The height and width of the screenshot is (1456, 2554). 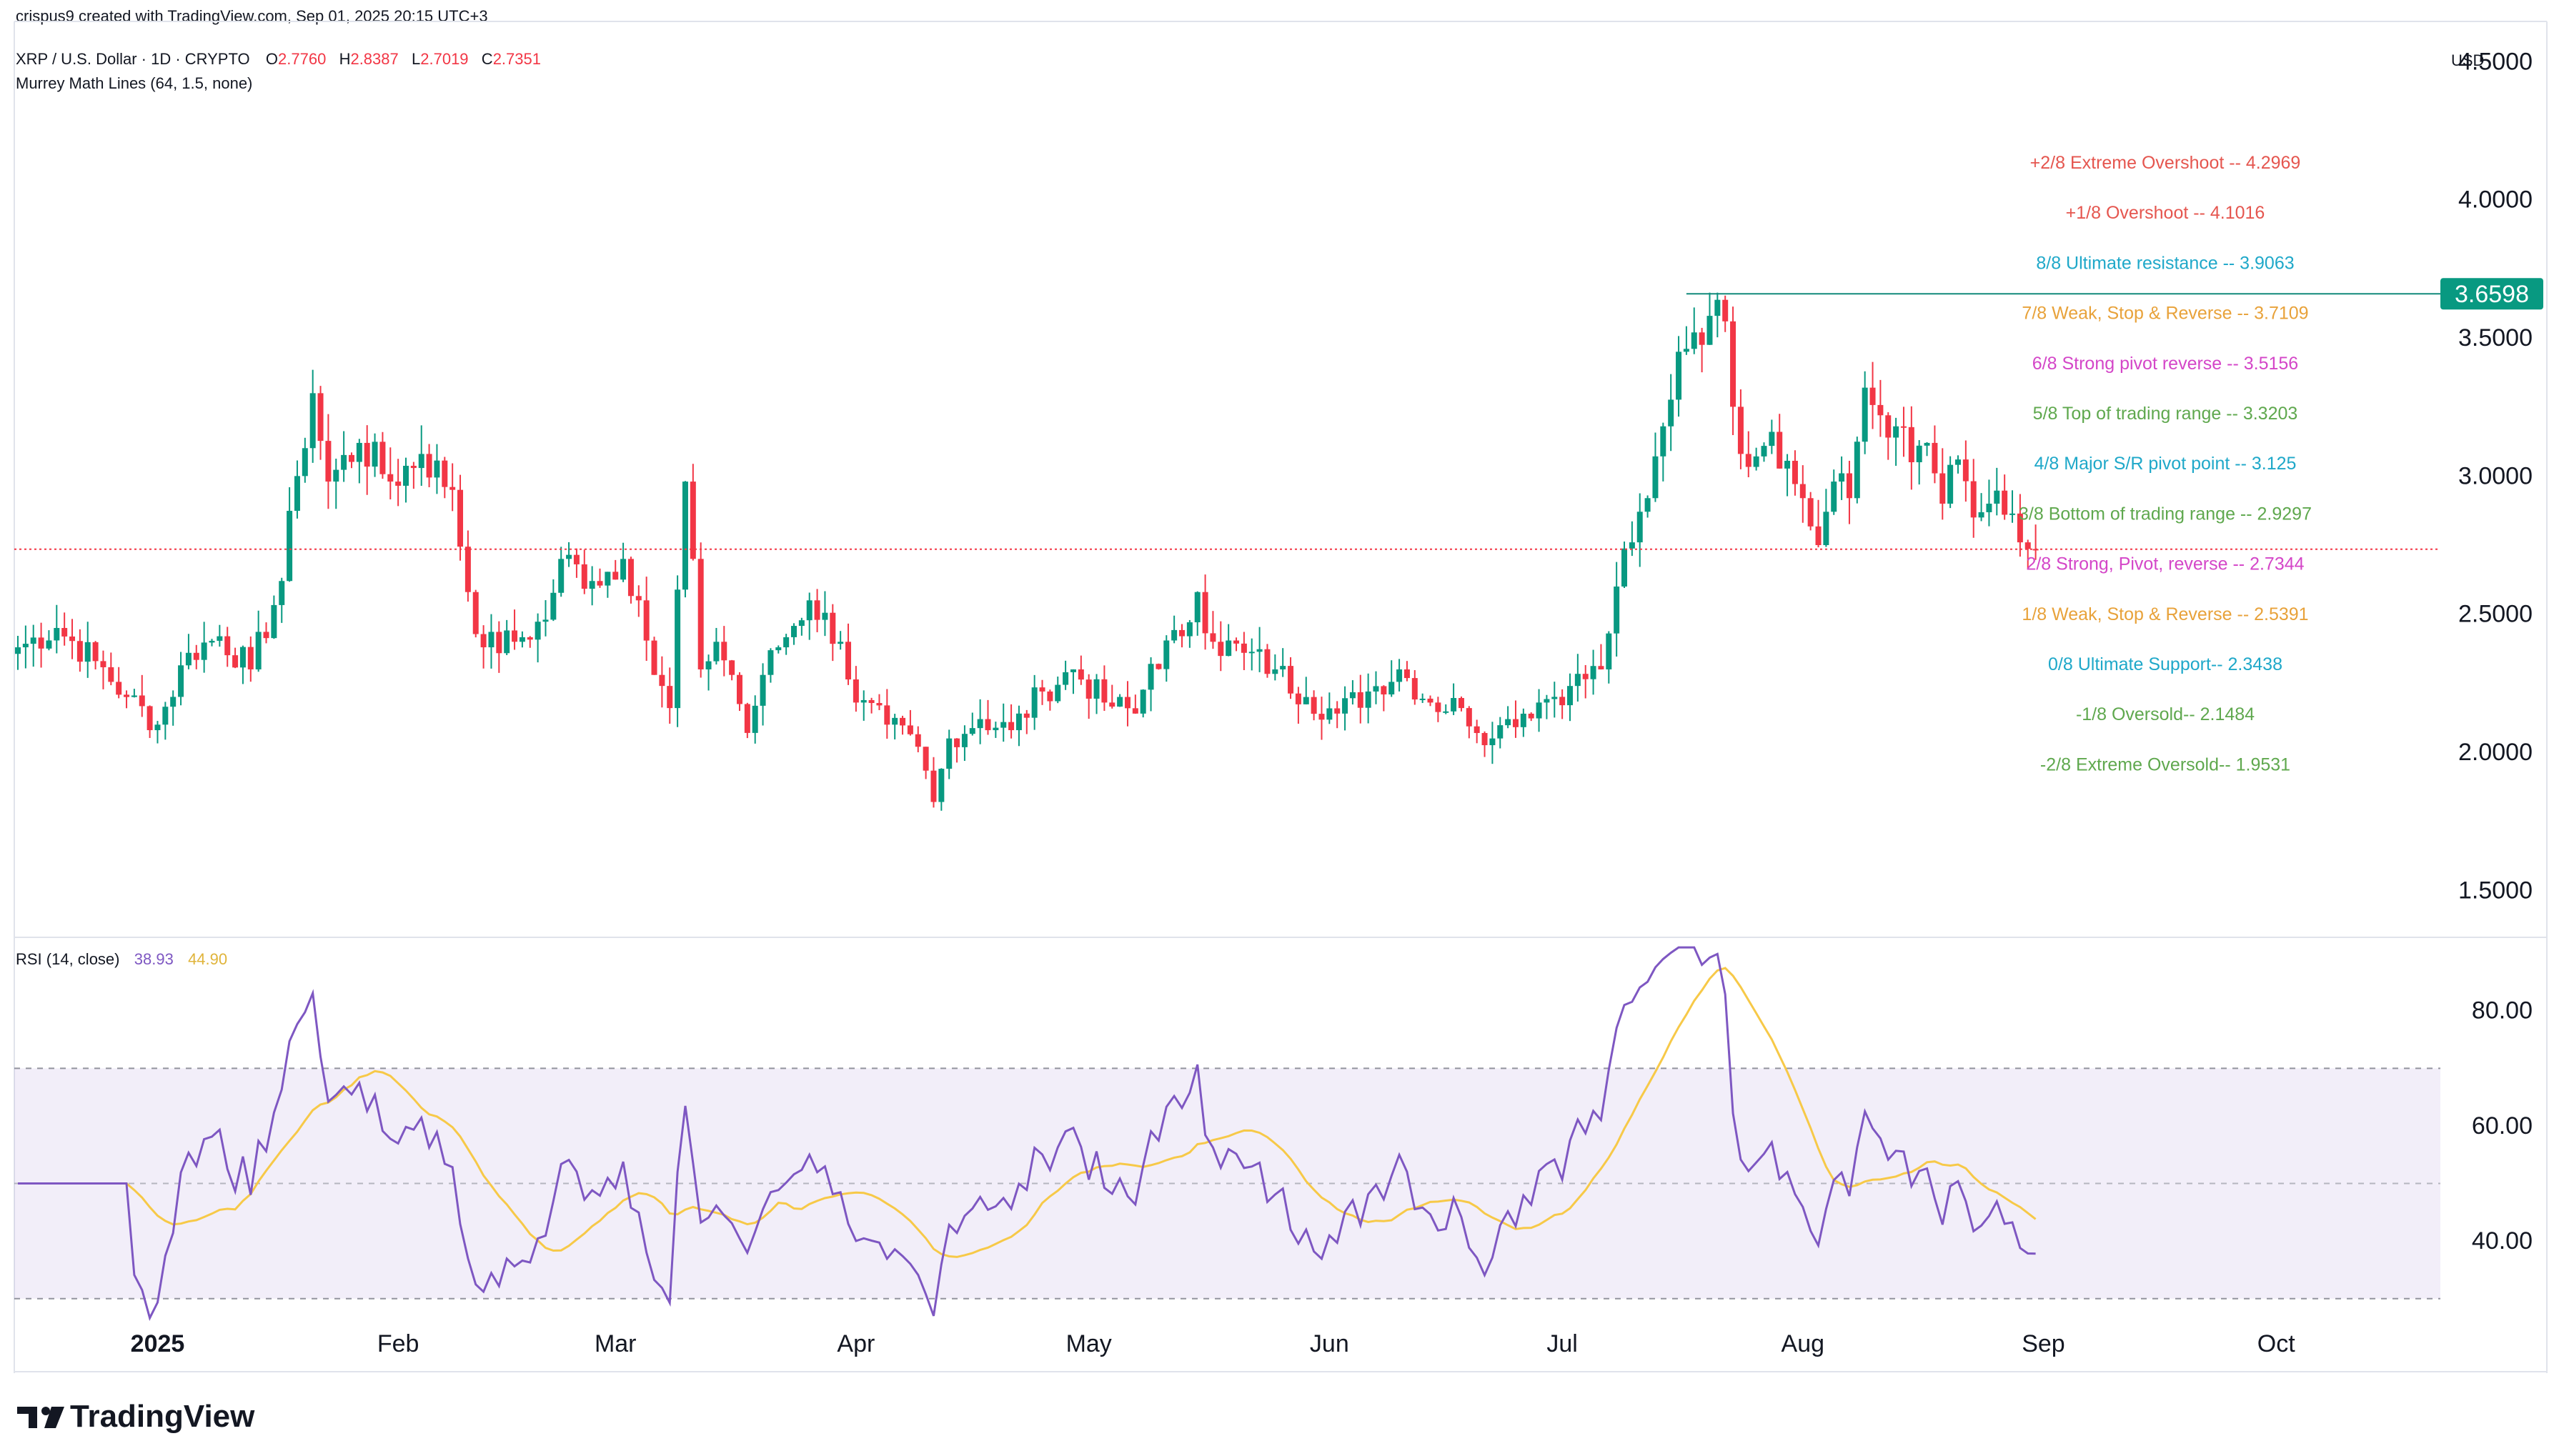 I want to click on tradingview-logo: TradingView, so click(x=135, y=1417).